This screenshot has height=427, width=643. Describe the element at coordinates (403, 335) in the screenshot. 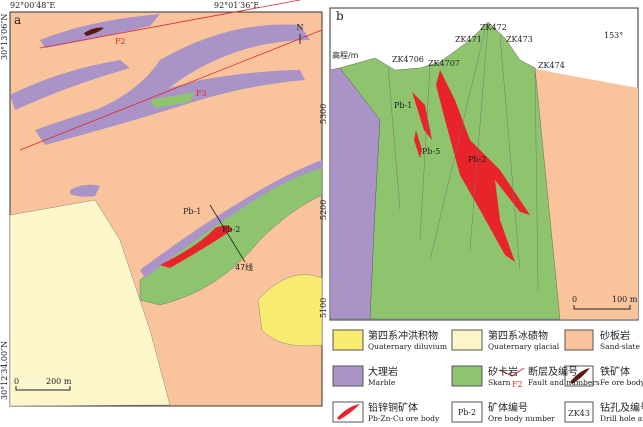

I see `legend-cn: 第四系冲洪积物` at that location.